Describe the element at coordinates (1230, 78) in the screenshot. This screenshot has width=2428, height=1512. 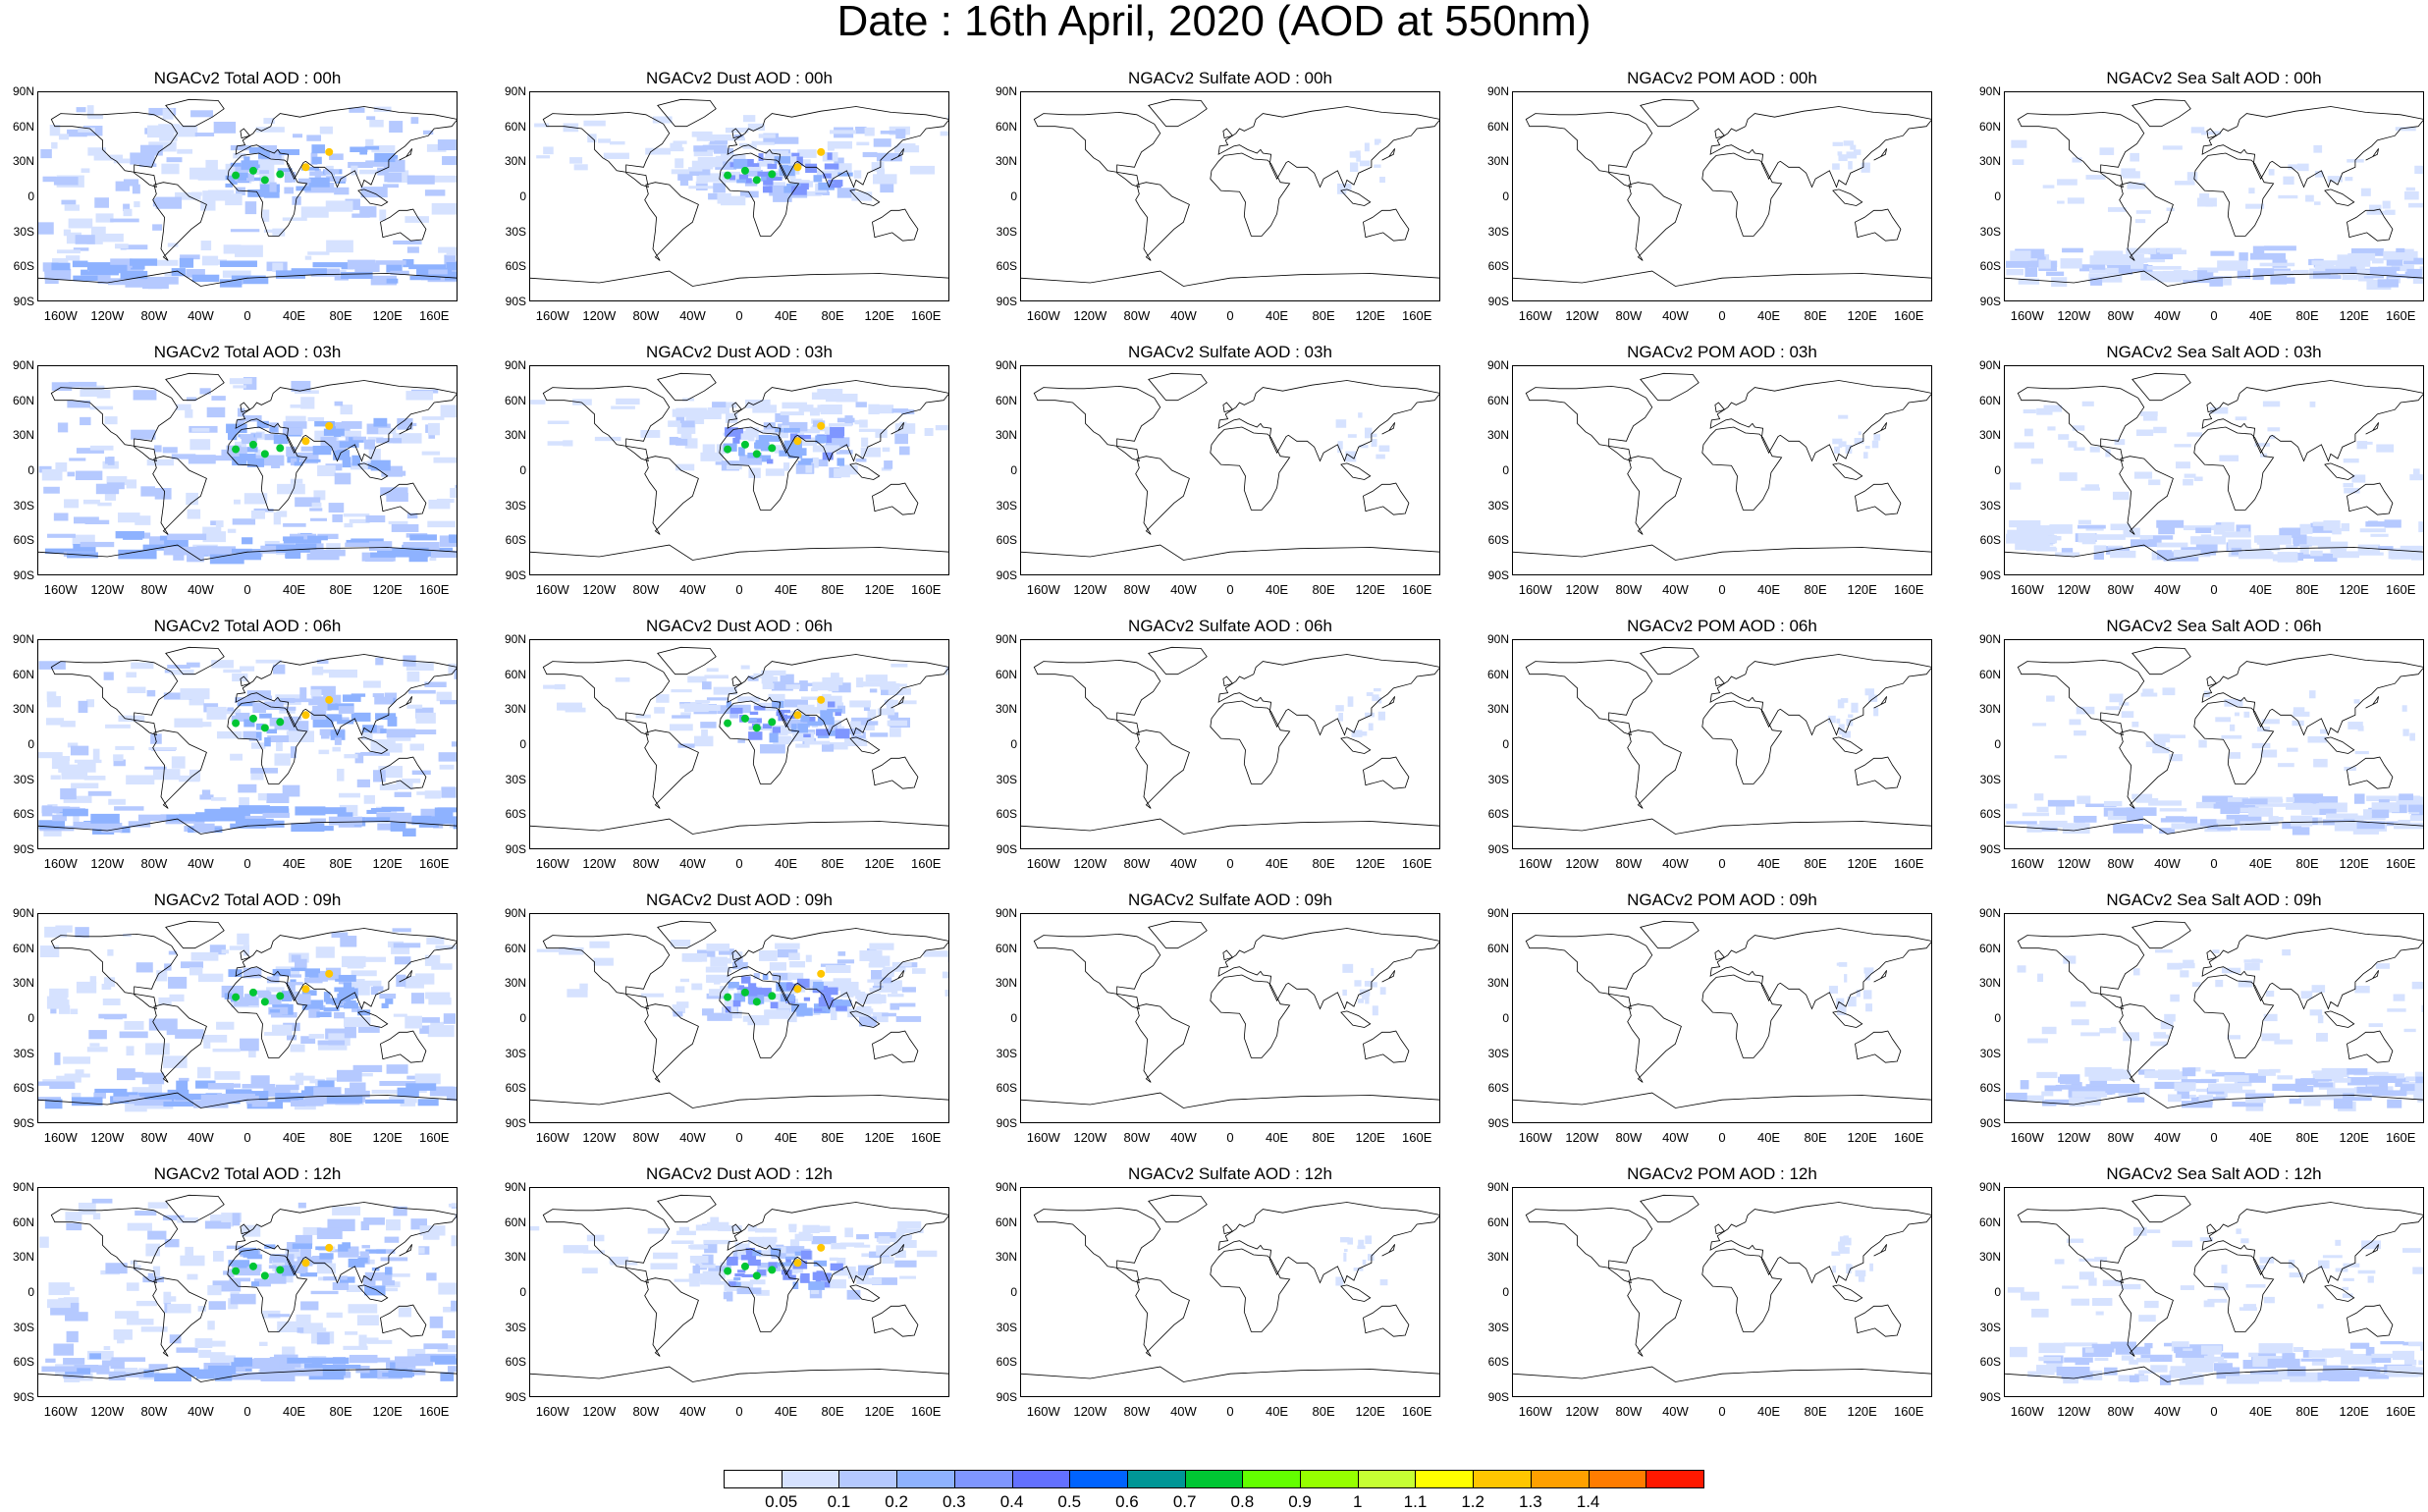
I see `panel-title: NGACv2 Sulfate AOD : 00h` at that location.